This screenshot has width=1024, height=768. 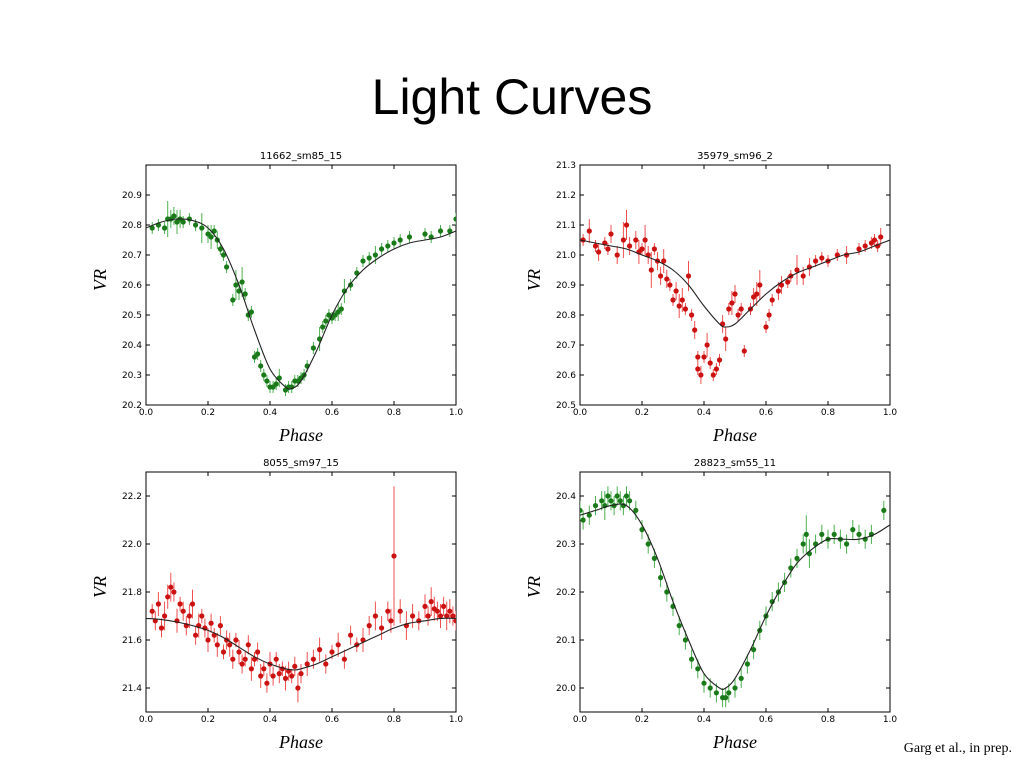 What do you see at coordinates (301, 463) in the screenshot?
I see `chart-title: 8055_sm97_15` at bounding box center [301, 463].